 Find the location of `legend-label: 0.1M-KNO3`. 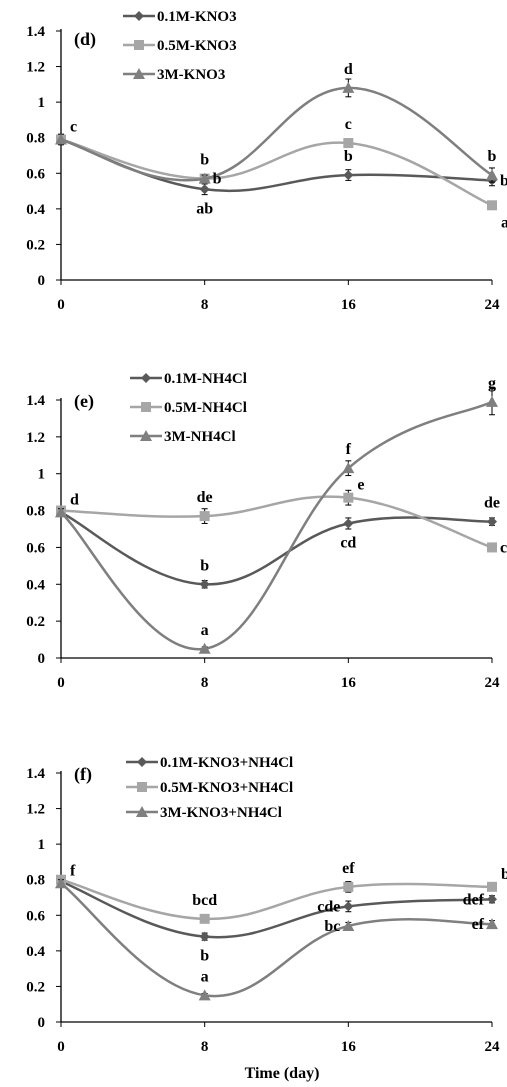

legend-label: 0.1M-KNO3 is located at coordinates (197, 17).